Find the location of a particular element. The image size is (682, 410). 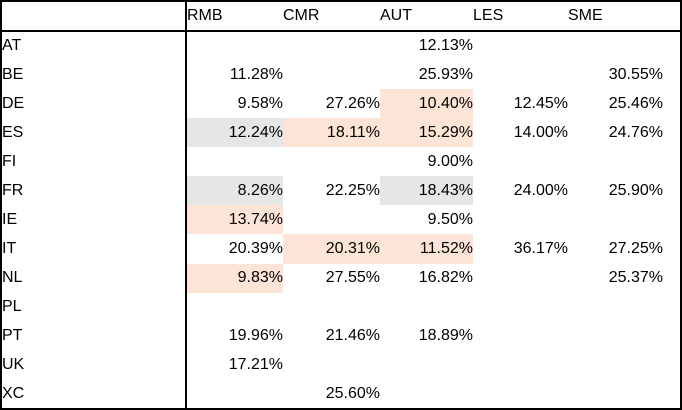

cell-ie-les is located at coordinates (520, 219).